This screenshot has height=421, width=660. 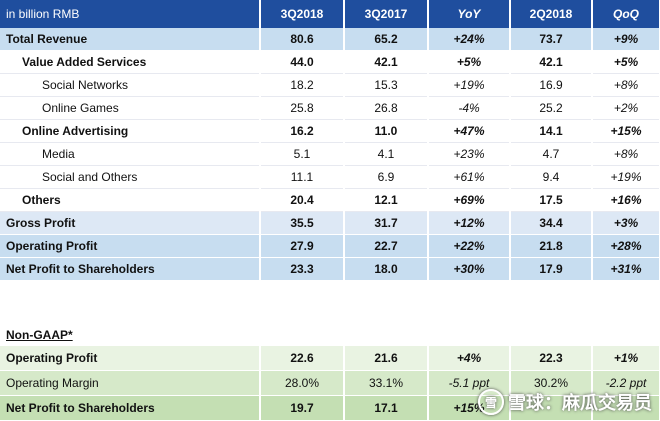 I want to click on column-header: YoY, so click(x=469, y=14).